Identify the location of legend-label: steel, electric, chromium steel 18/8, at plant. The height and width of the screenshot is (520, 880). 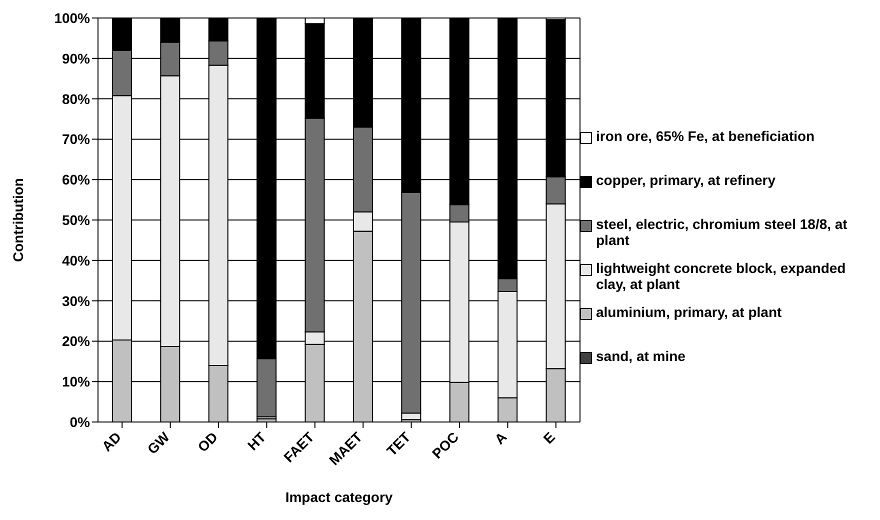
(722, 232).